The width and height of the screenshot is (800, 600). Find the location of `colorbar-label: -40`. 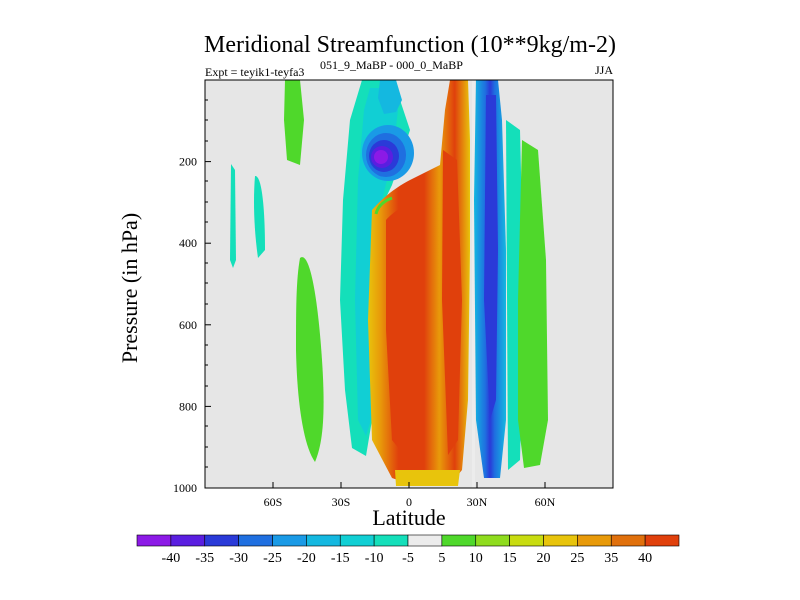

colorbar-label: -40 is located at coordinates (171, 558).